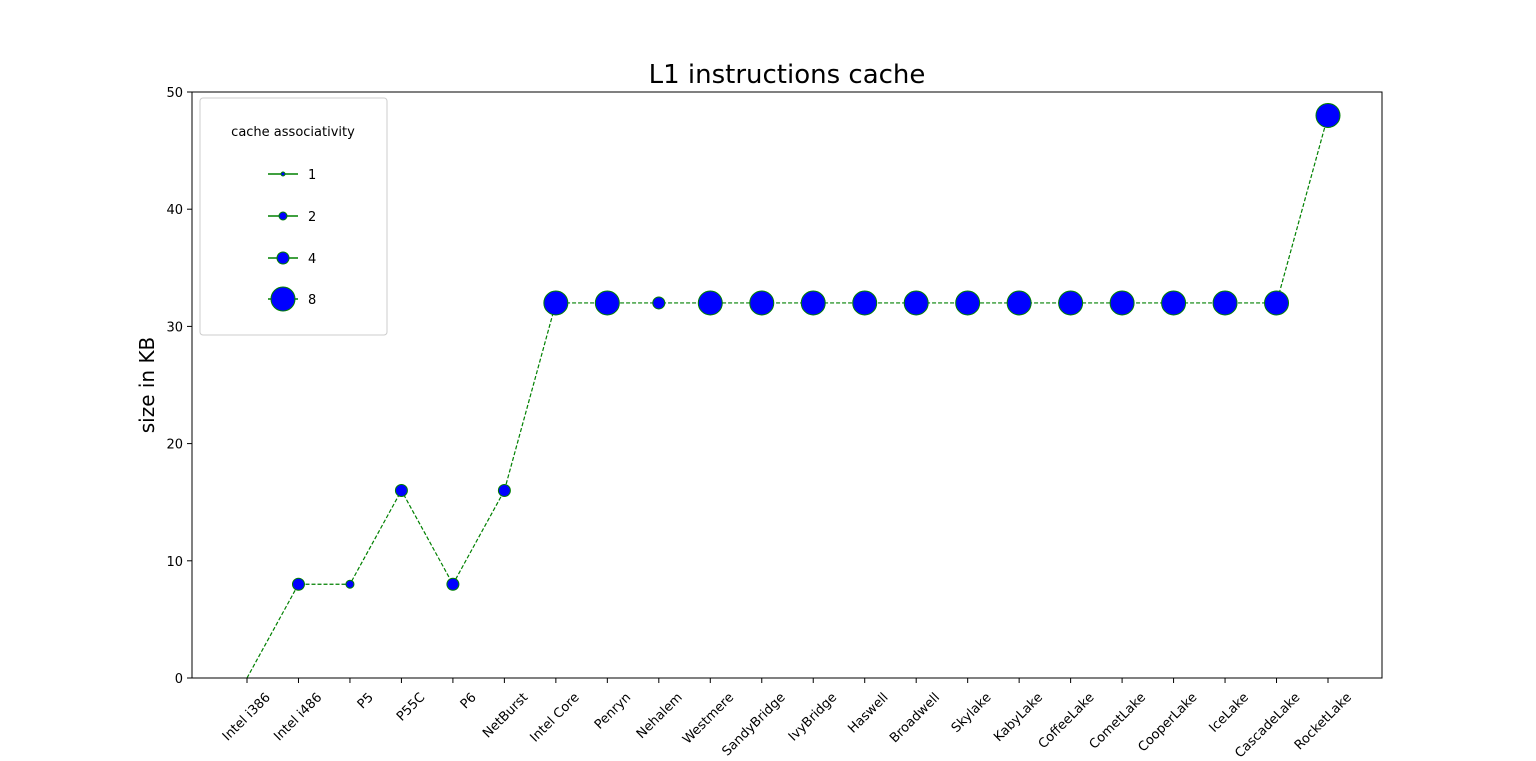 Image resolution: width=1536 pixels, height=761 pixels. I want to click on chart-title: L1 instructions cache, so click(787, 75).